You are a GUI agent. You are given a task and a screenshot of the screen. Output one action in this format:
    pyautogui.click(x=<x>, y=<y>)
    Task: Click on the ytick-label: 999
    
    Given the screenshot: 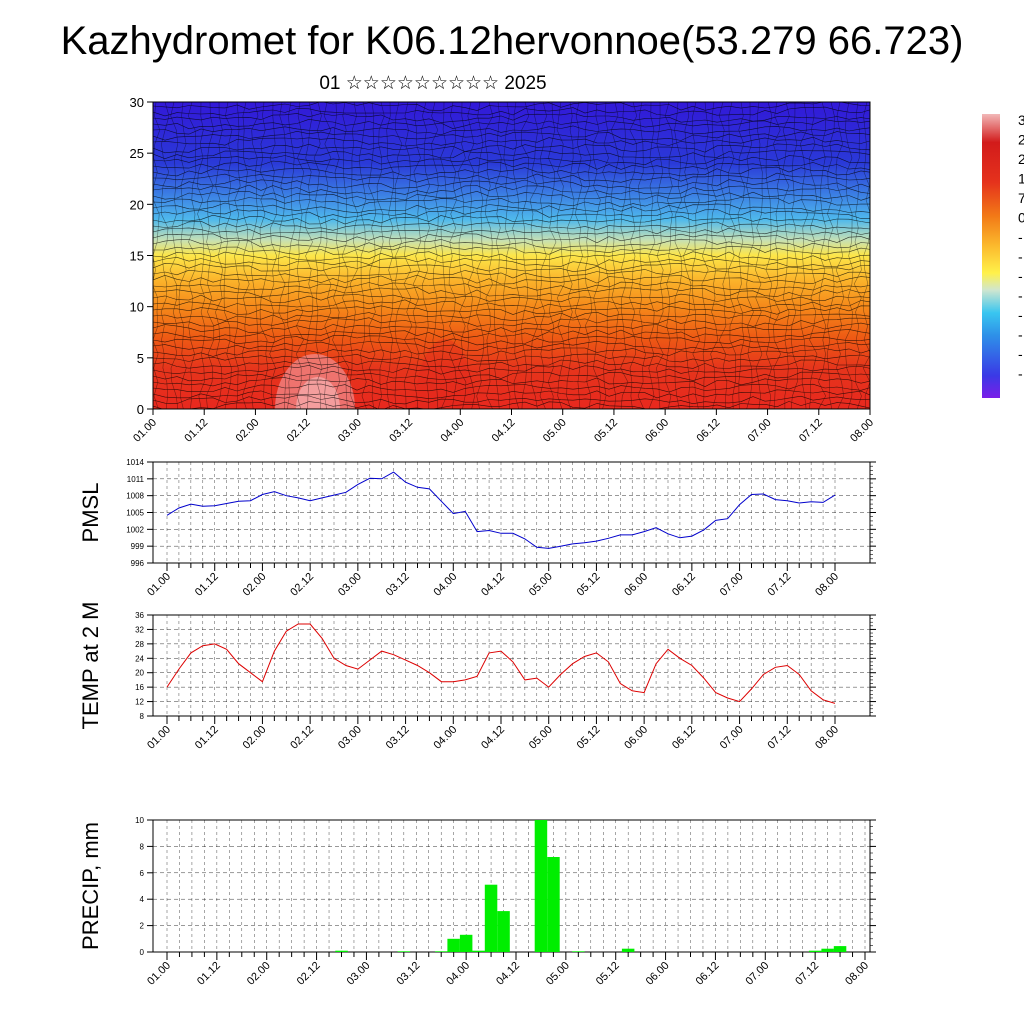 What is the action you would take?
    pyautogui.click(x=138, y=546)
    